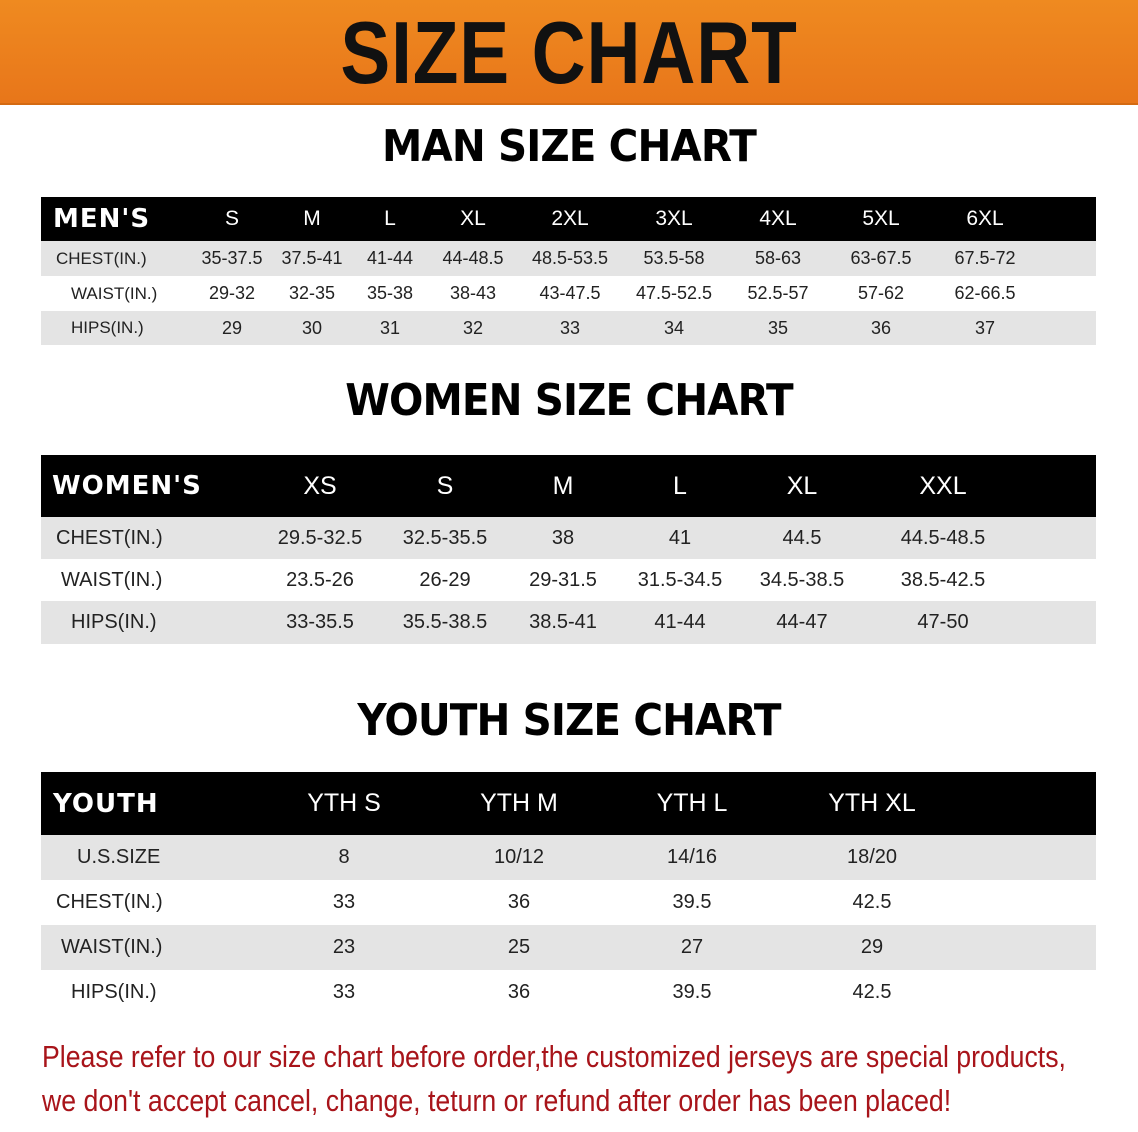  What do you see at coordinates (778, 327) in the screenshot?
I see `table-cell: 35` at bounding box center [778, 327].